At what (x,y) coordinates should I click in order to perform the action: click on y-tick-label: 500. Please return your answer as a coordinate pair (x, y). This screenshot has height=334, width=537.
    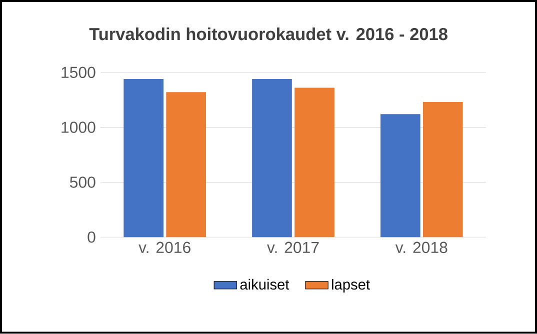
    Looking at the image, I should click on (83, 182).